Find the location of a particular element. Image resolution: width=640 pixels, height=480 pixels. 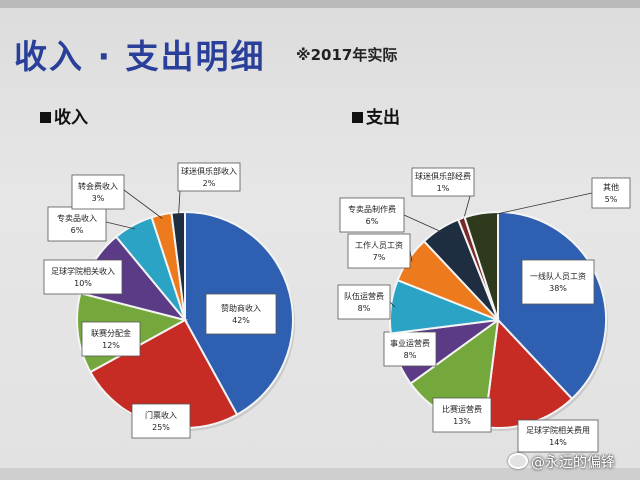

slice-percent: 25% is located at coordinates (161, 427).